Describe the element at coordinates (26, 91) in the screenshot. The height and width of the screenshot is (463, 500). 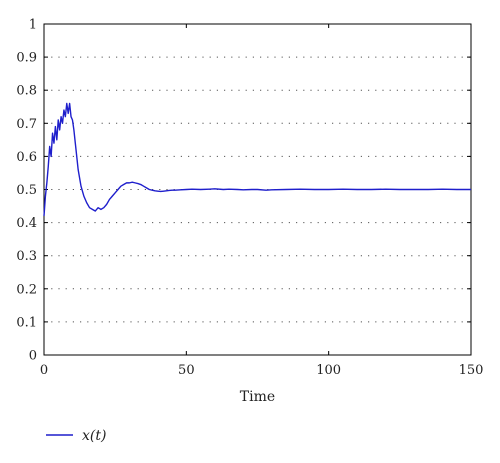
I see `y-tick-label: 0.8` at that location.